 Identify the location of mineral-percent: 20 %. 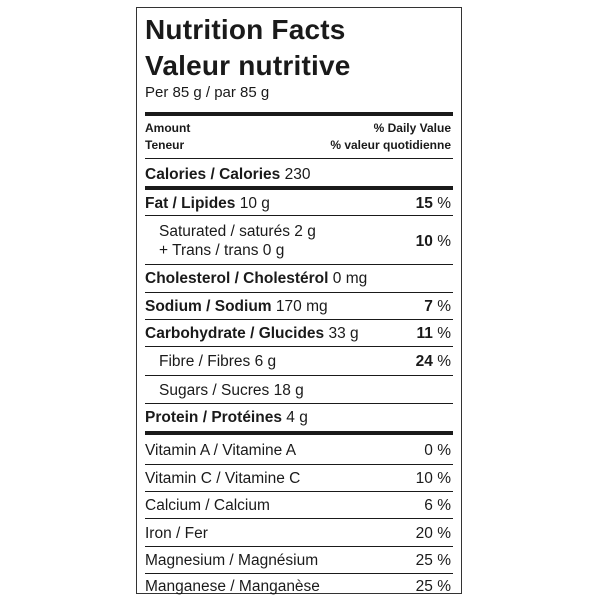
(433, 533).